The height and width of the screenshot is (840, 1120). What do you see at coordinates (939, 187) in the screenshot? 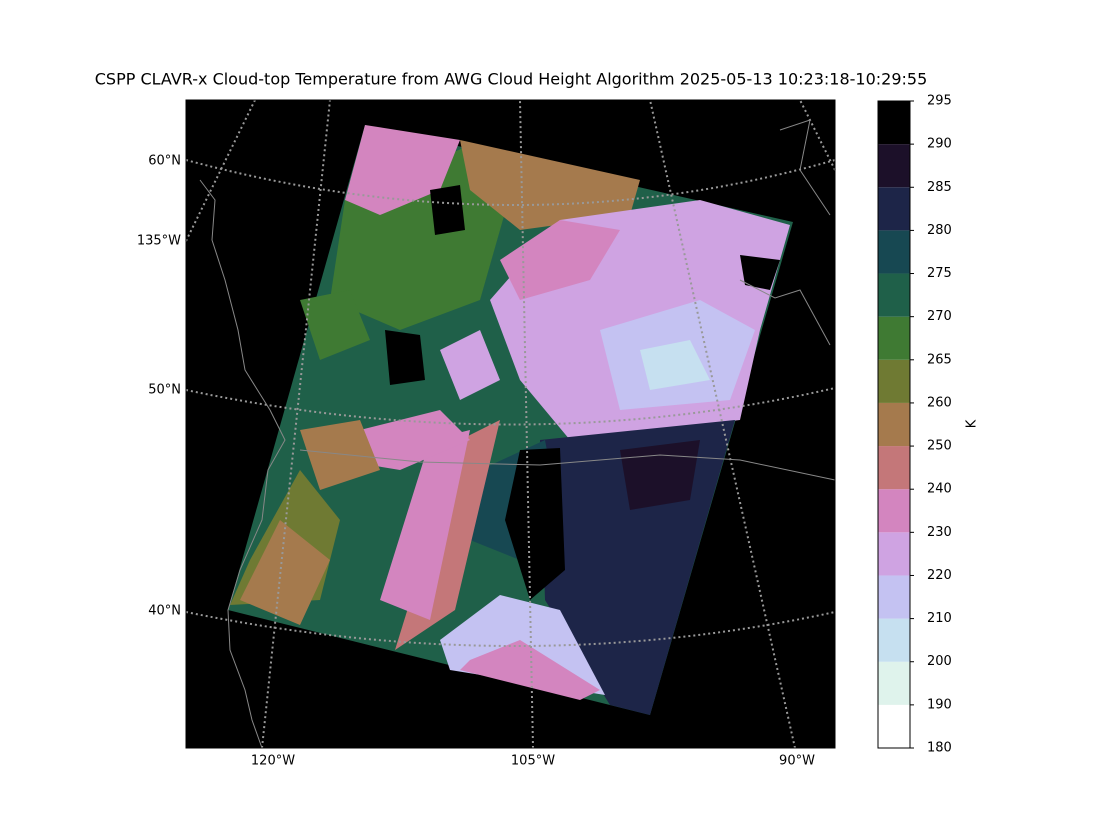
I see `colorbar-tick-label: 285` at bounding box center [939, 187].